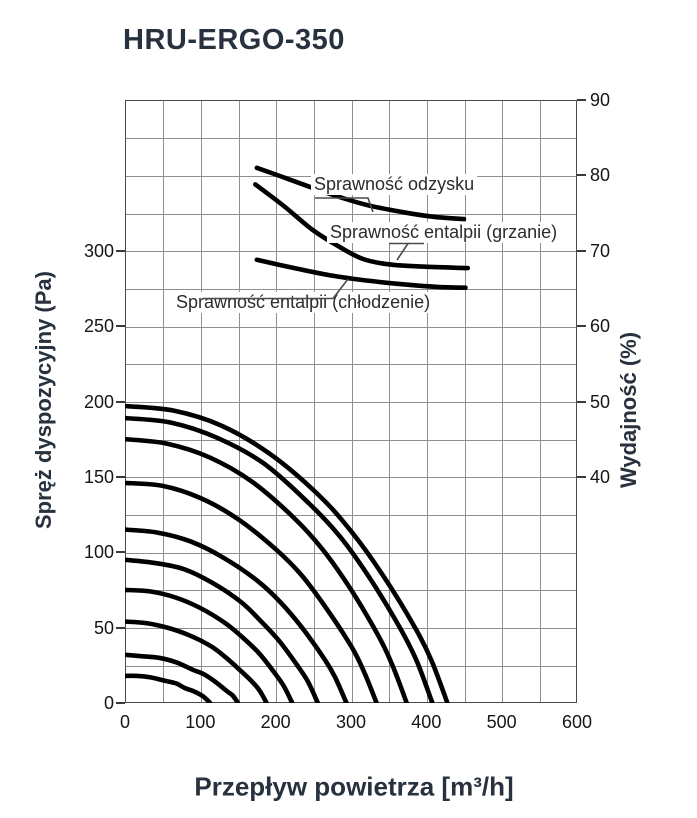 The image size is (697, 818). I want to click on page-title: HRU-ERGO-350, so click(234, 40).